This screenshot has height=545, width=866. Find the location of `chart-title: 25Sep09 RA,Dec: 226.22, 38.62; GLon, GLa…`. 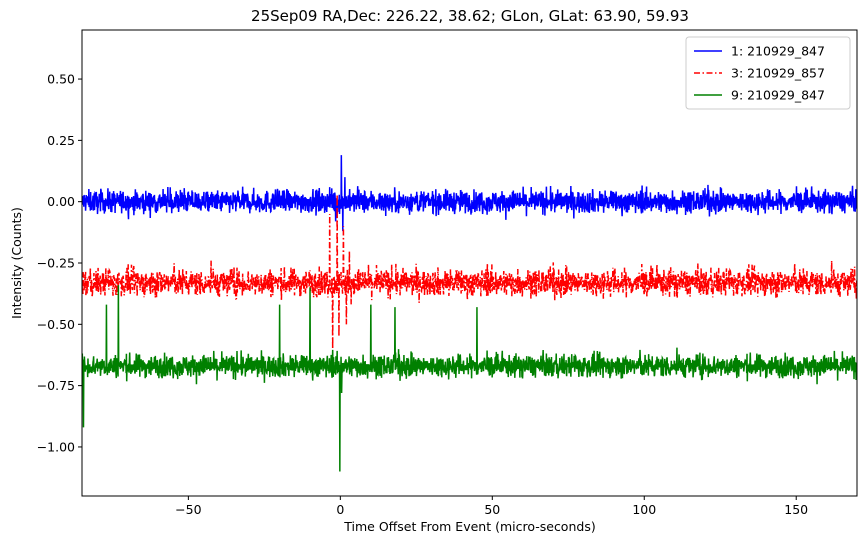

chart-title: 25Sep09 RA,Dec: 226.22, 38.62; GLon, GLa… is located at coordinates (470, 16).